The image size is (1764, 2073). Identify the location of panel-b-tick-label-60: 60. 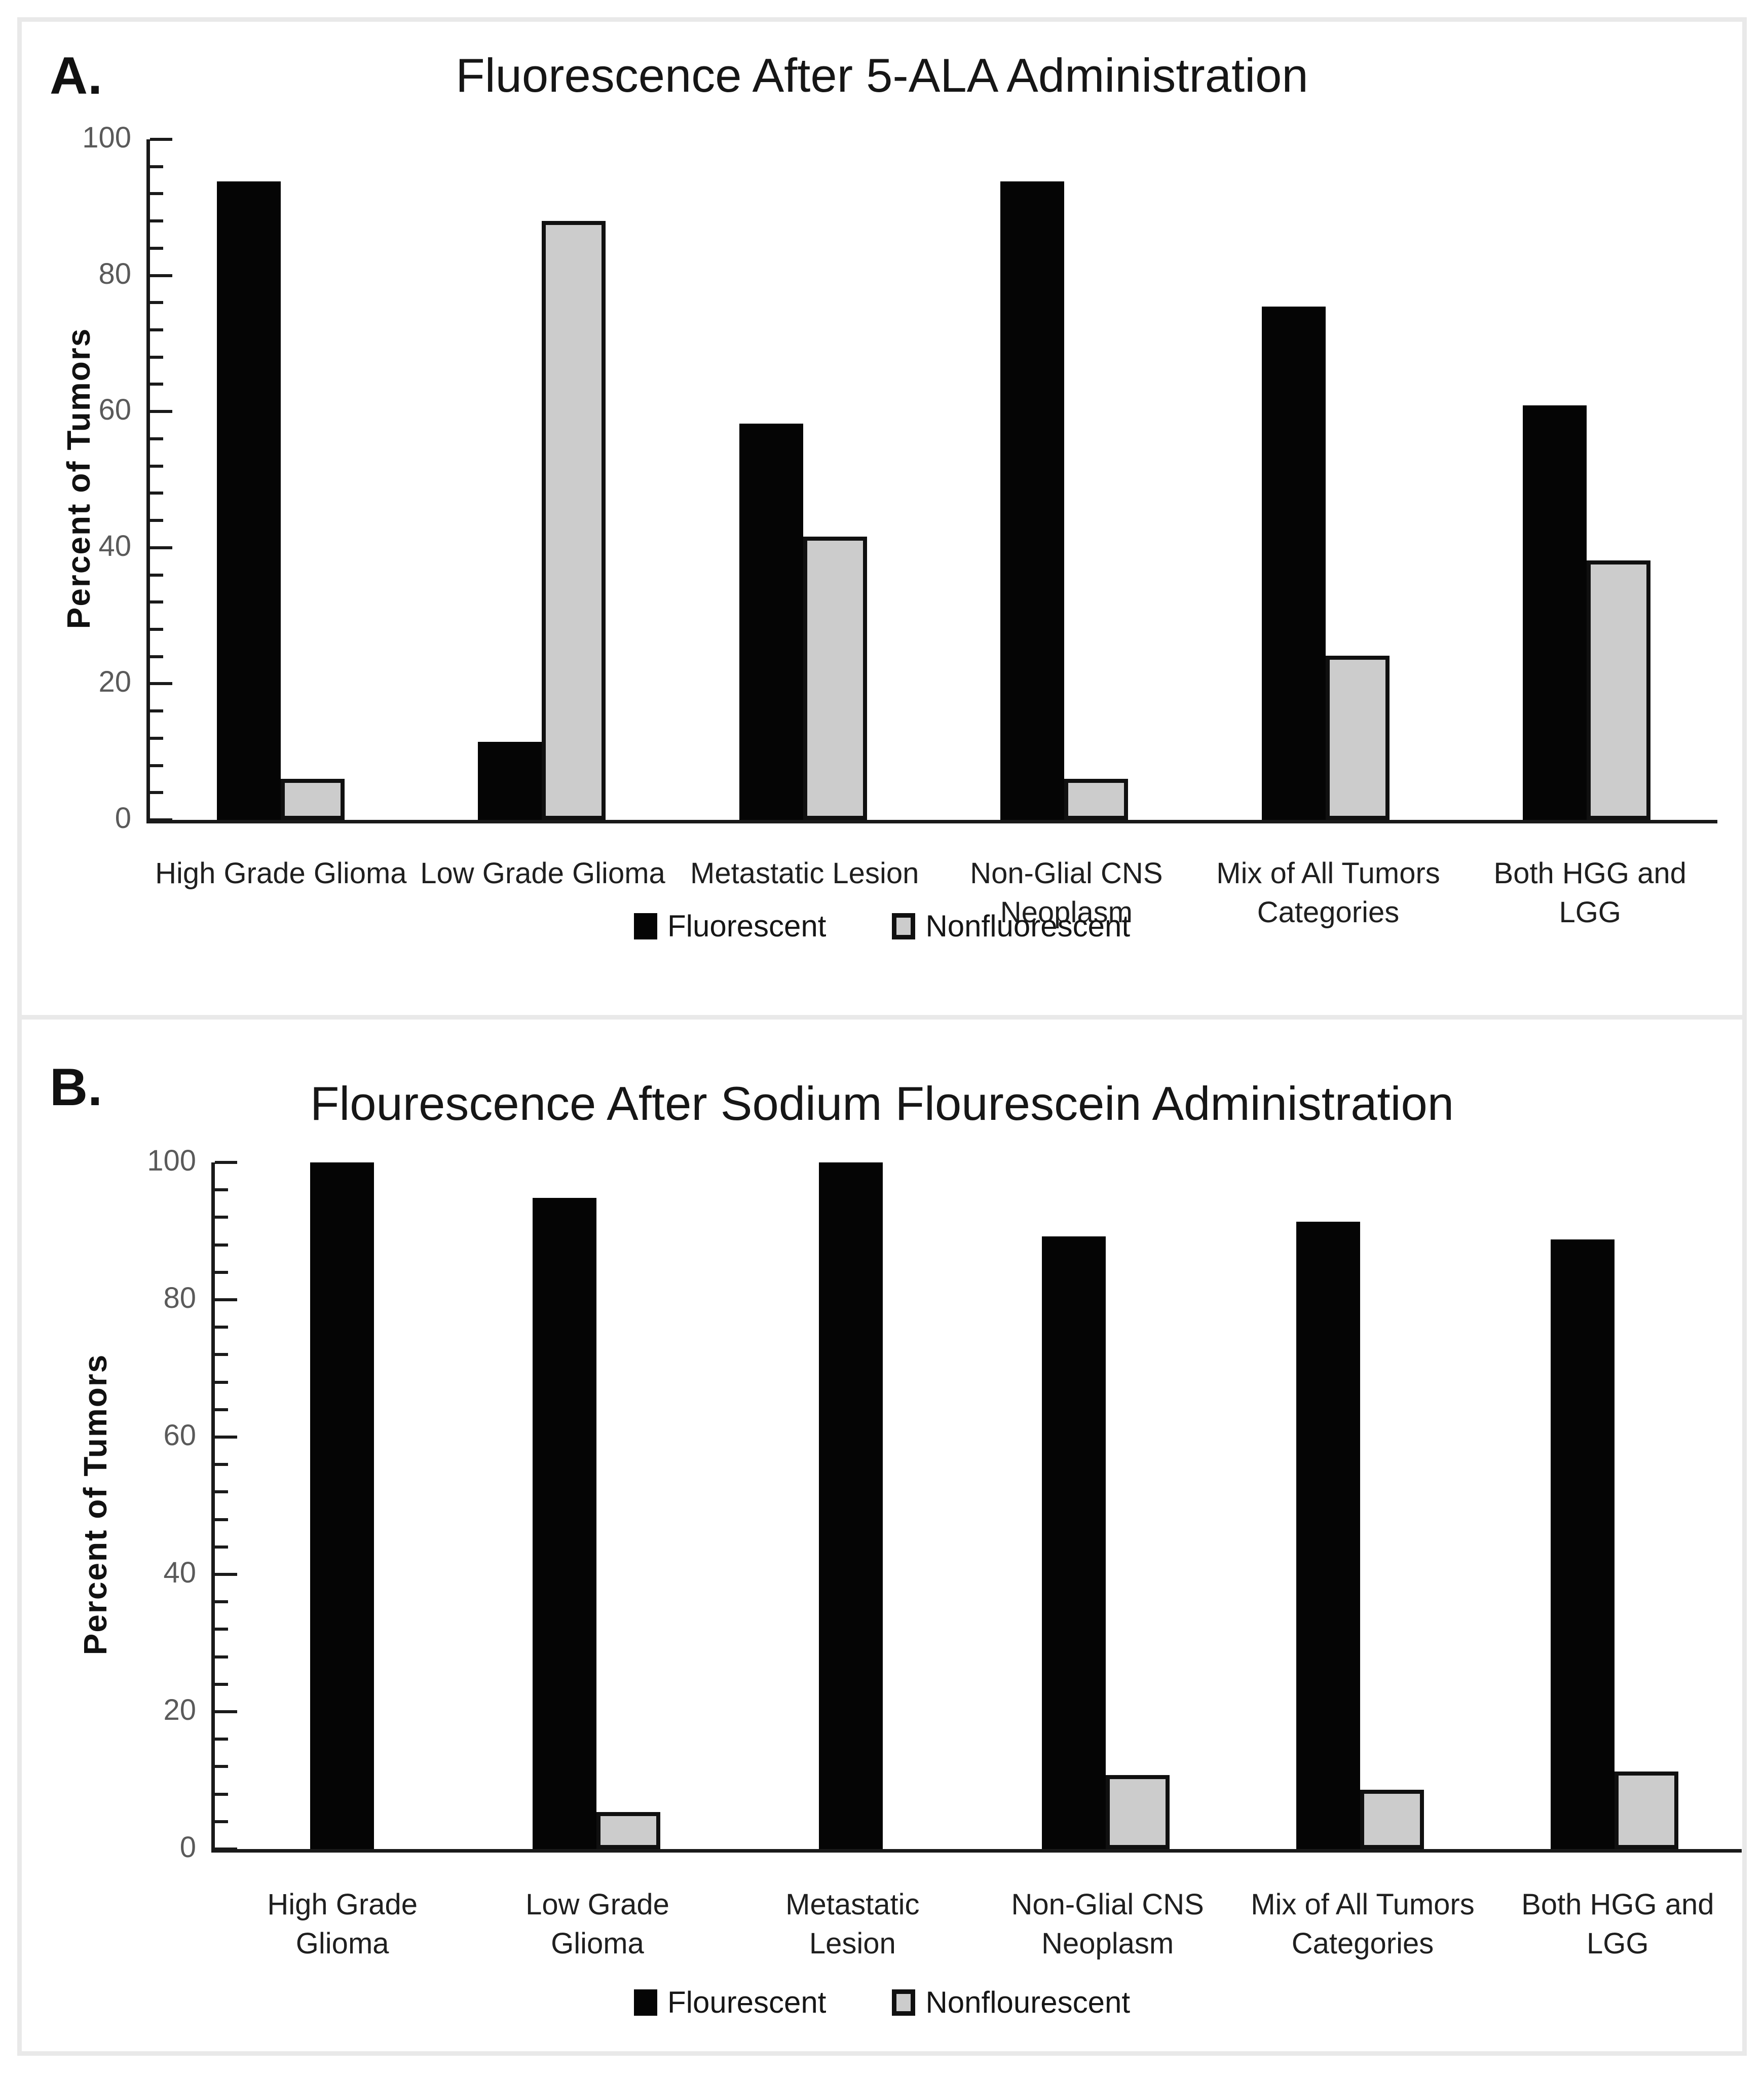
(179, 1435).